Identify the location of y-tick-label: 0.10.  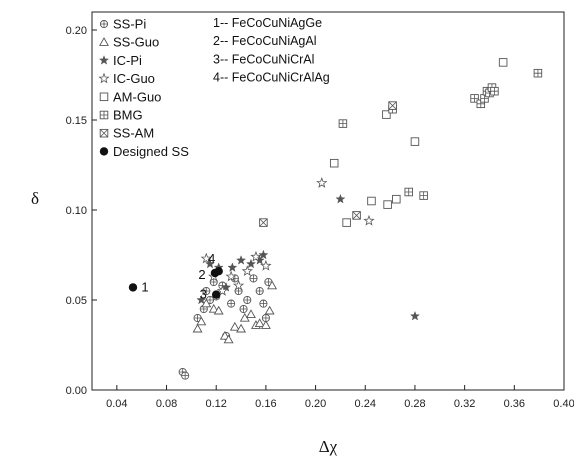
(76, 211).